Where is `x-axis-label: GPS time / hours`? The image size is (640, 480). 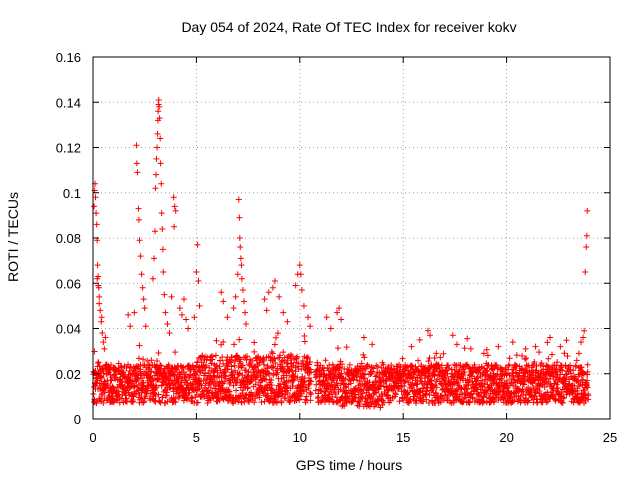 x-axis-label: GPS time / hours is located at coordinates (349, 465).